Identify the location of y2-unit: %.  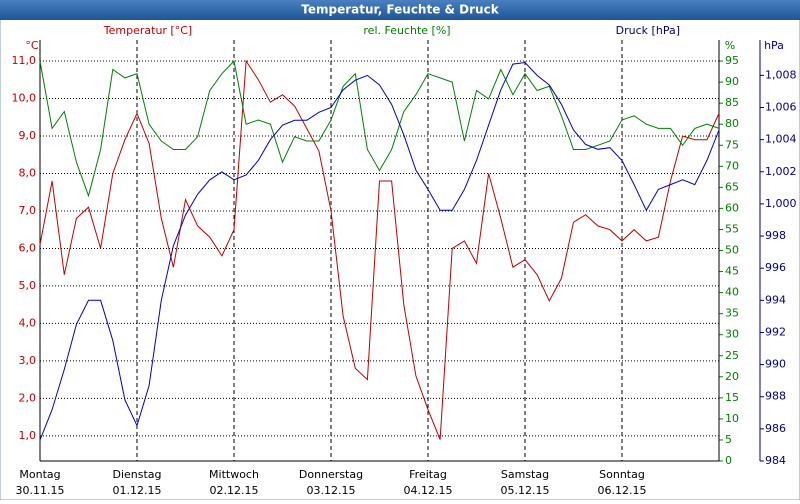
(730, 45).